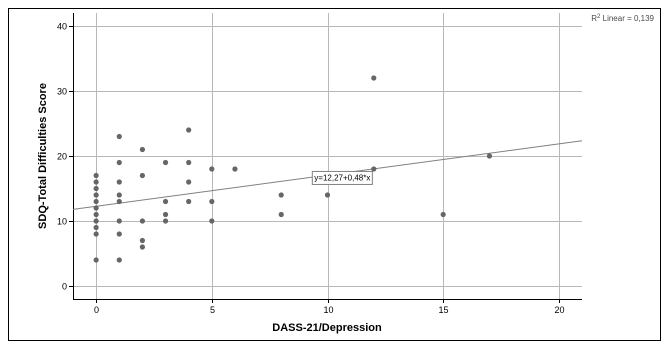 The image size is (669, 346). I want to click on x-axis-title: DASS-21/Depression, so click(327, 328).